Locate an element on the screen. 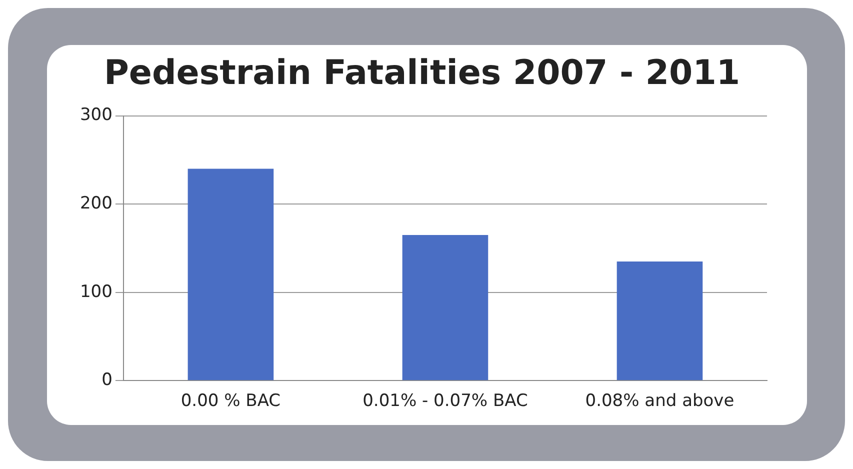 The width and height of the screenshot is (853, 469). y-tick-label: 100 is located at coordinates (95, 291).